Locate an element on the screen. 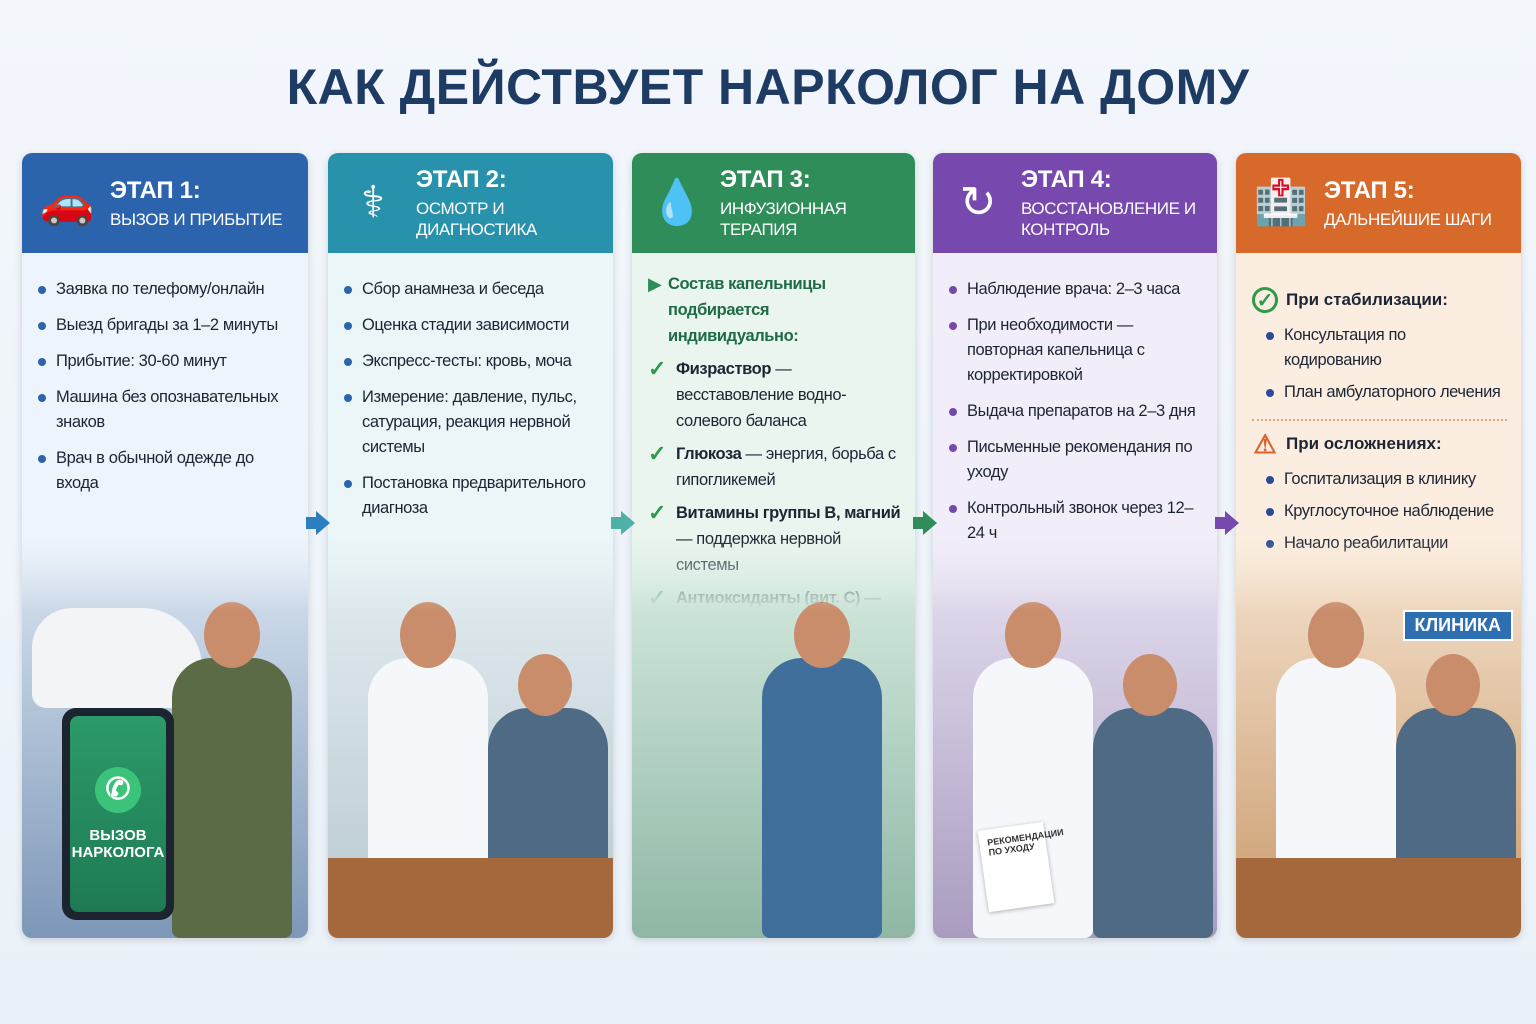 This screenshot has height=1024, width=1536. list-item: Сбор анамнеза и беседа is located at coordinates (471, 289).